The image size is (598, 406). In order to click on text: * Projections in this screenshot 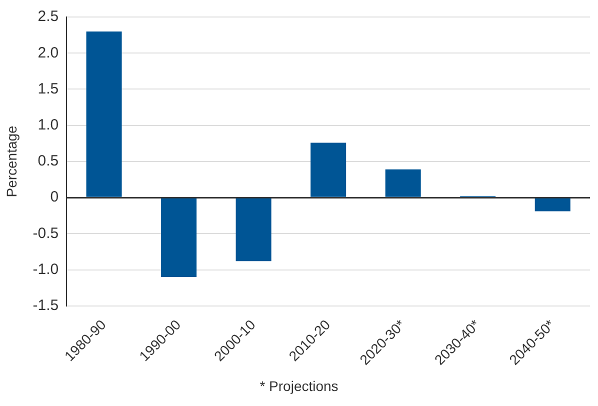, I will do `click(299, 386)`.